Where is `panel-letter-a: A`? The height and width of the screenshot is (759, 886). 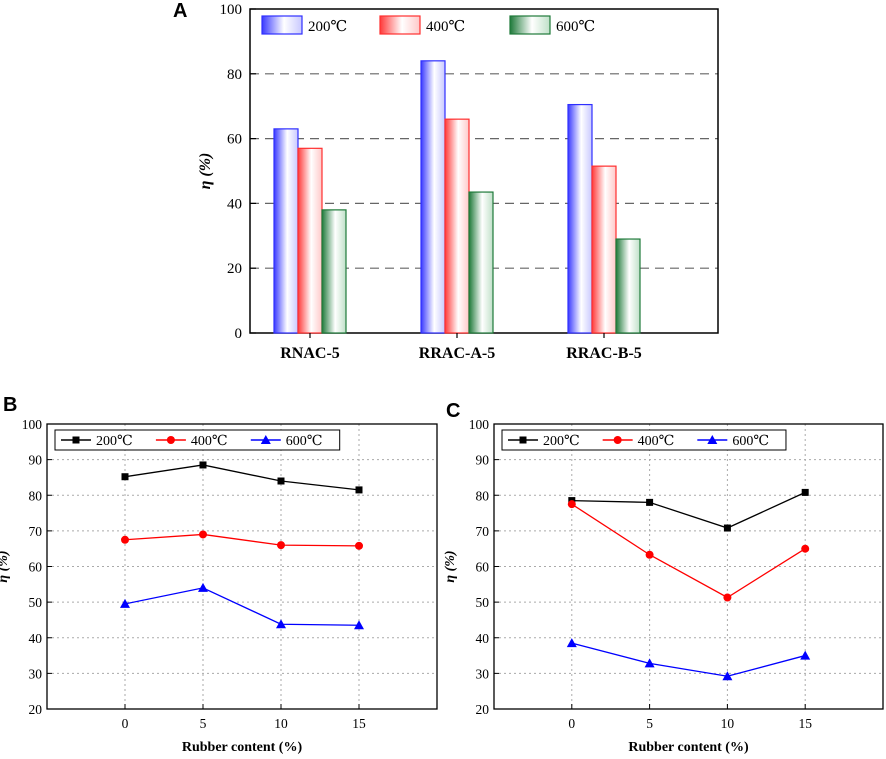
panel-letter-a: A is located at coordinates (180, 11).